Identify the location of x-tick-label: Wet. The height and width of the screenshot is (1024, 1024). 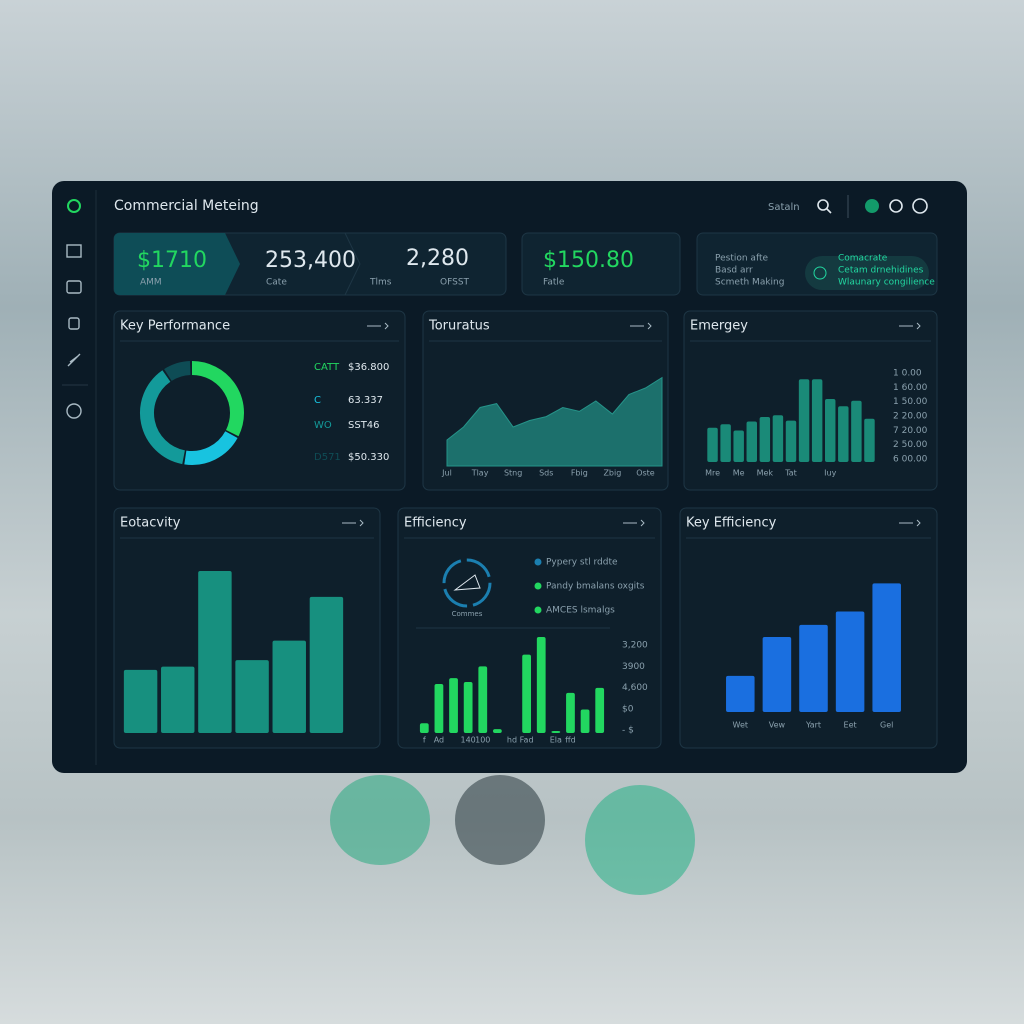
(741, 725).